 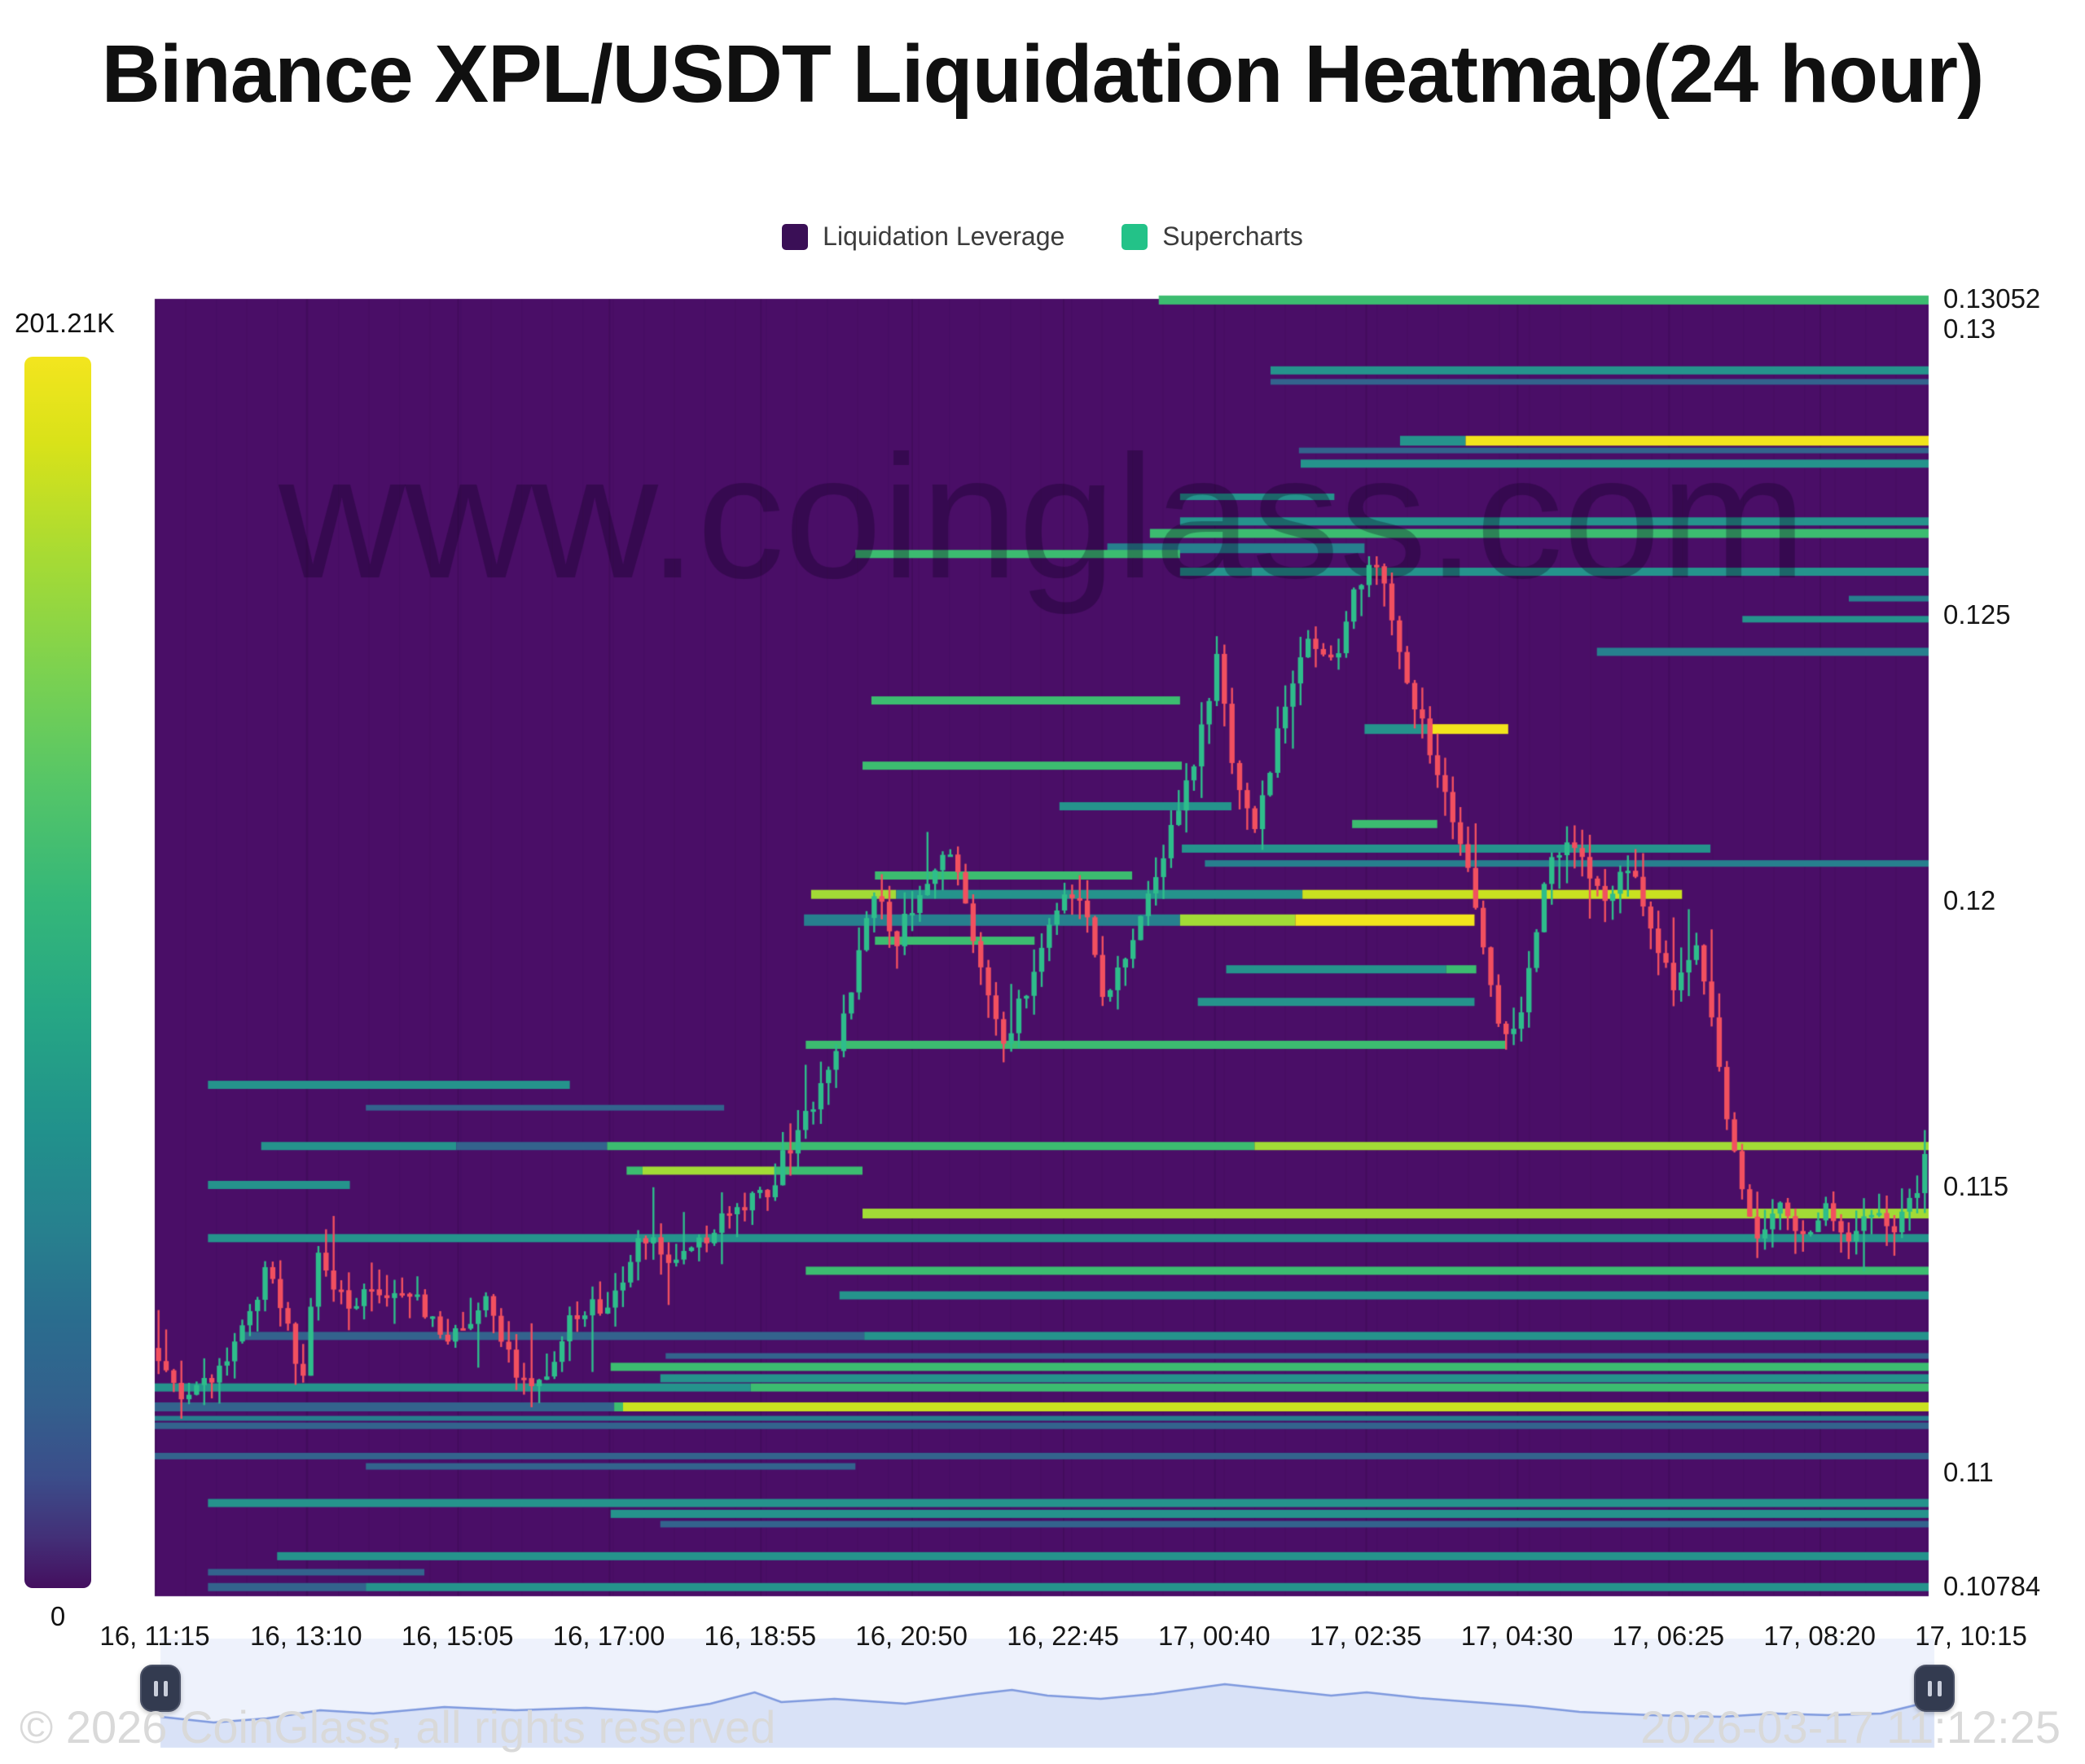 I want to click on navigator-right-handle, so click(x=1934, y=1688).